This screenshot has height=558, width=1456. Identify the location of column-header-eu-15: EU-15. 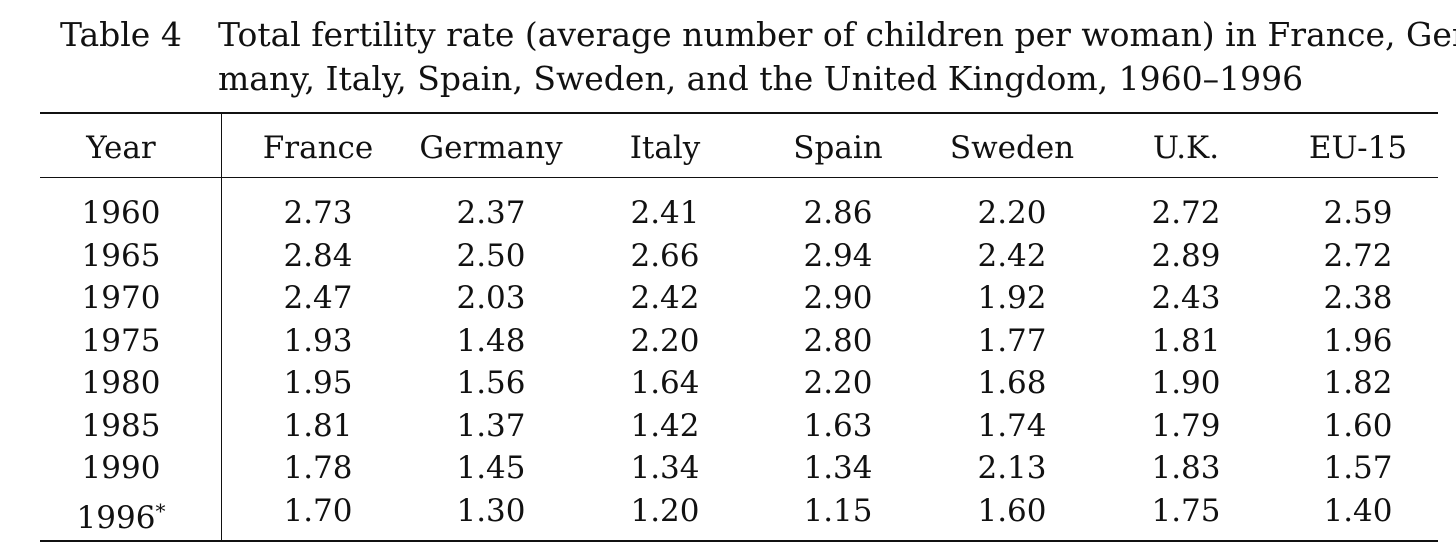
(1358, 148).